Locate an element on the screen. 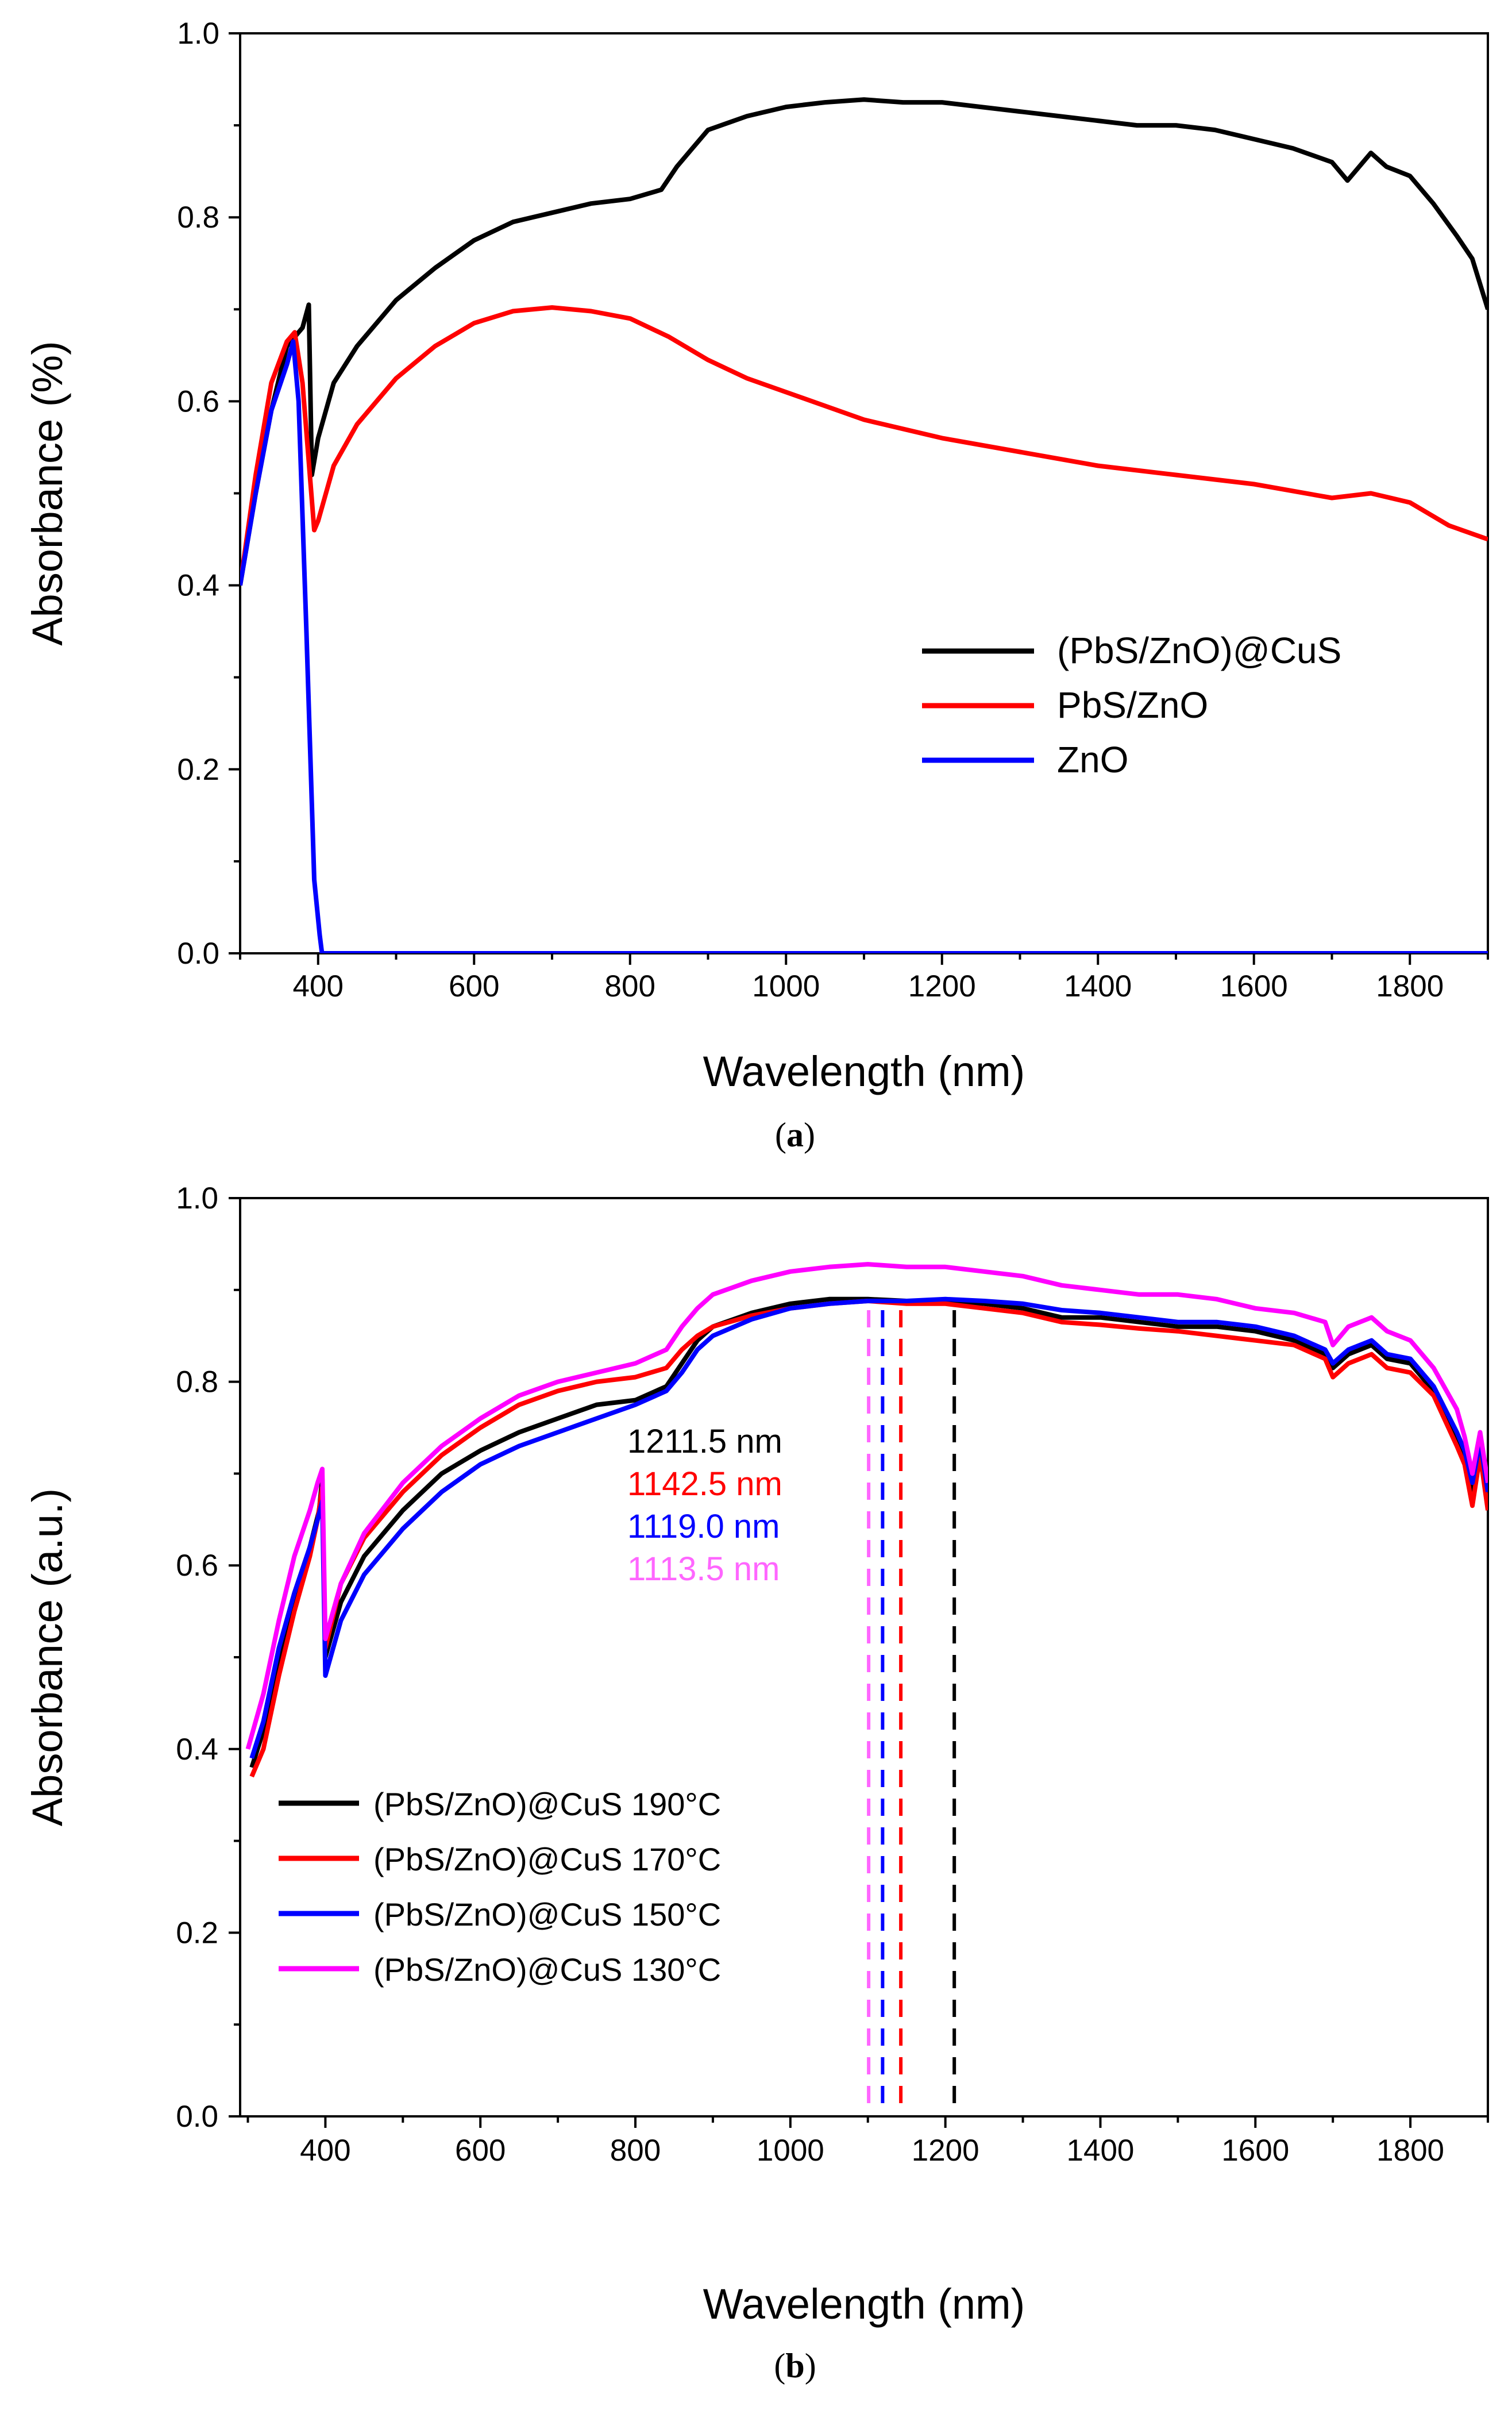  caption-letter: b is located at coordinates (794, 2366).